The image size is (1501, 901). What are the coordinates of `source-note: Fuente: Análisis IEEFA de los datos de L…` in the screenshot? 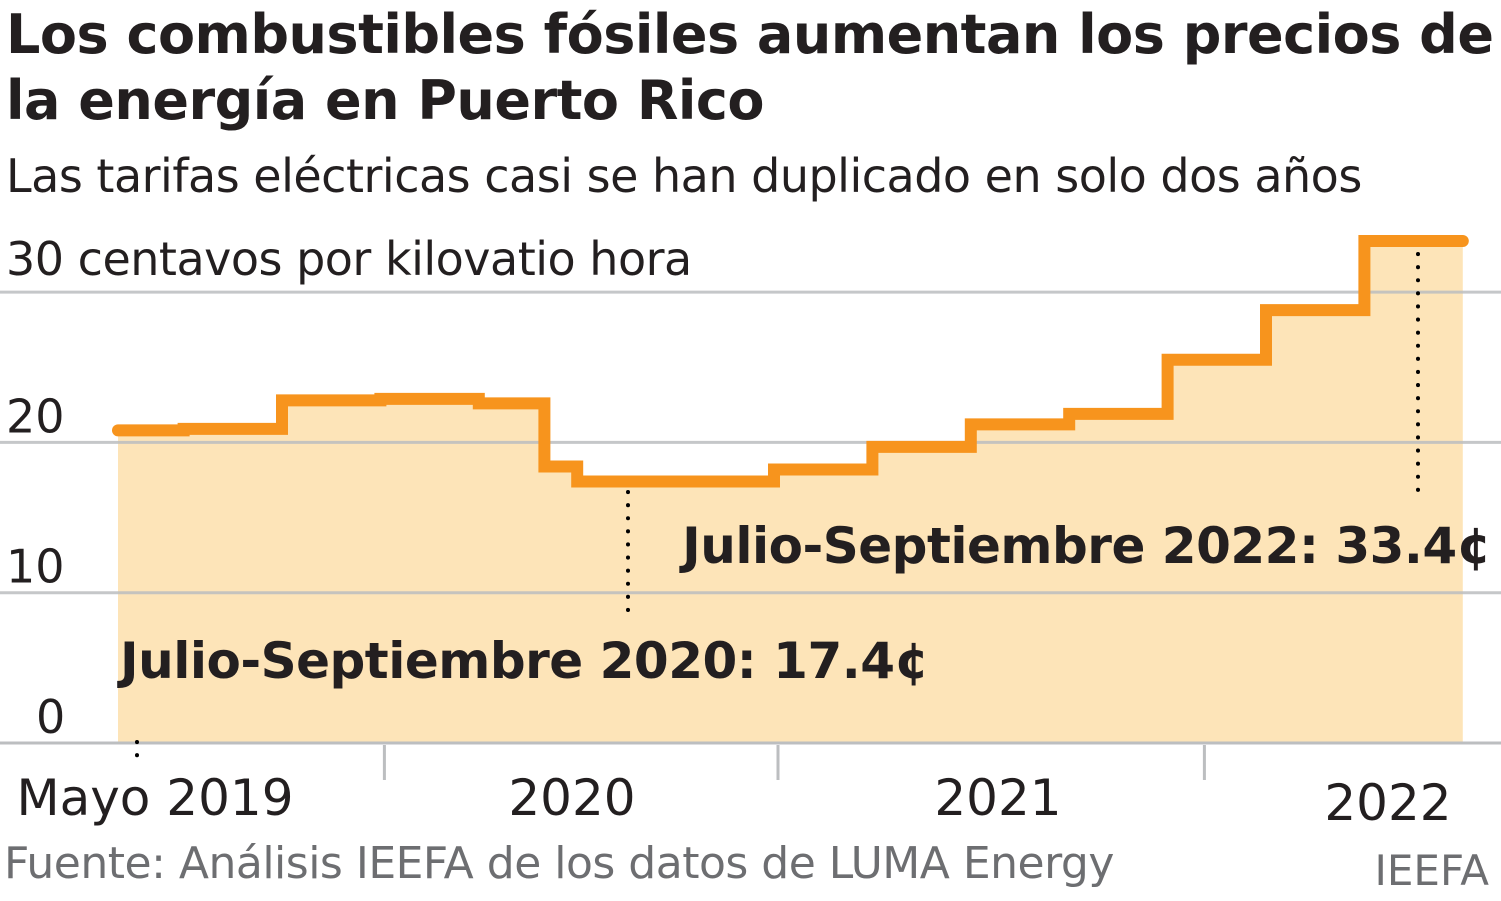 It's located at (559, 863).